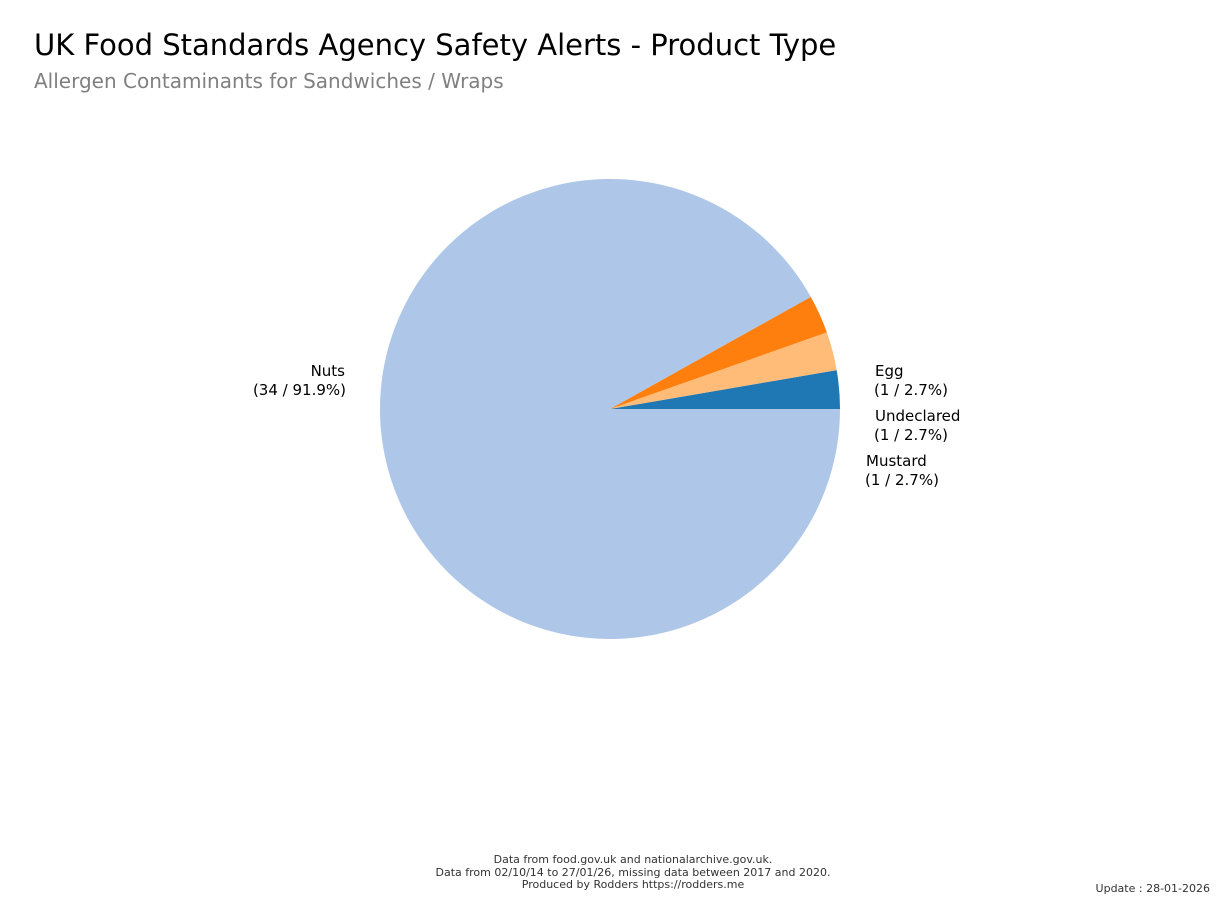 Image resolution: width=1220 pixels, height=905 pixels. What do you see at coordinates (902, 480) in the screenshot?
I see `slice-value-mustard: (1 / 2.7%)` at bounding box center [902, 480].